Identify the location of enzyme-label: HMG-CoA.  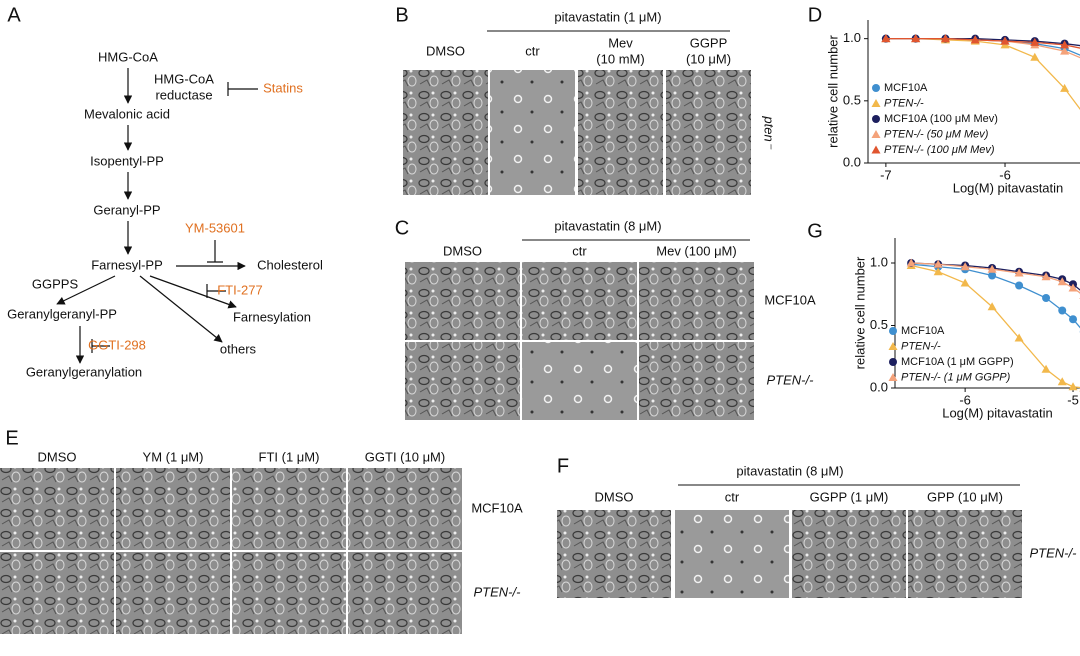
(184, 78).